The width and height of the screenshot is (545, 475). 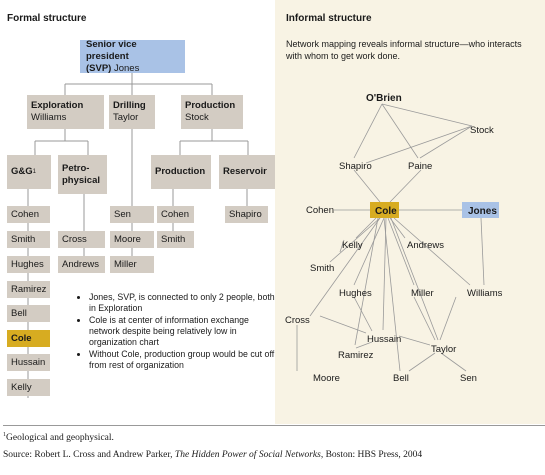 What do you see at coordinates (4, 434) in the screenshot?
I see `footnote-marker: 1` at bounding box center [4, 434].